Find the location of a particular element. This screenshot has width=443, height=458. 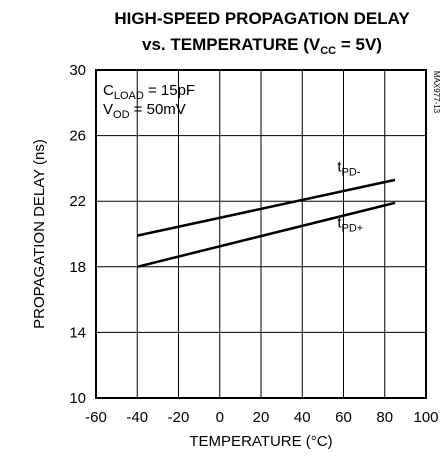

y-tick-label: 14 is located at coordinates (77, 332).